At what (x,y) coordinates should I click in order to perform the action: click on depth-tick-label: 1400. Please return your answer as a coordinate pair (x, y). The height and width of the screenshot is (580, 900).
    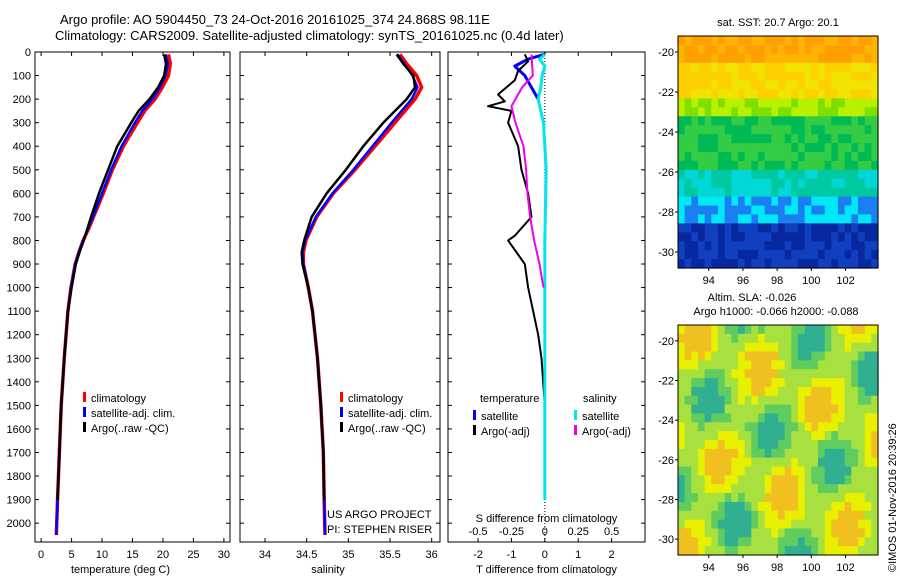
    Looking at the image, I should click on (19, 383).